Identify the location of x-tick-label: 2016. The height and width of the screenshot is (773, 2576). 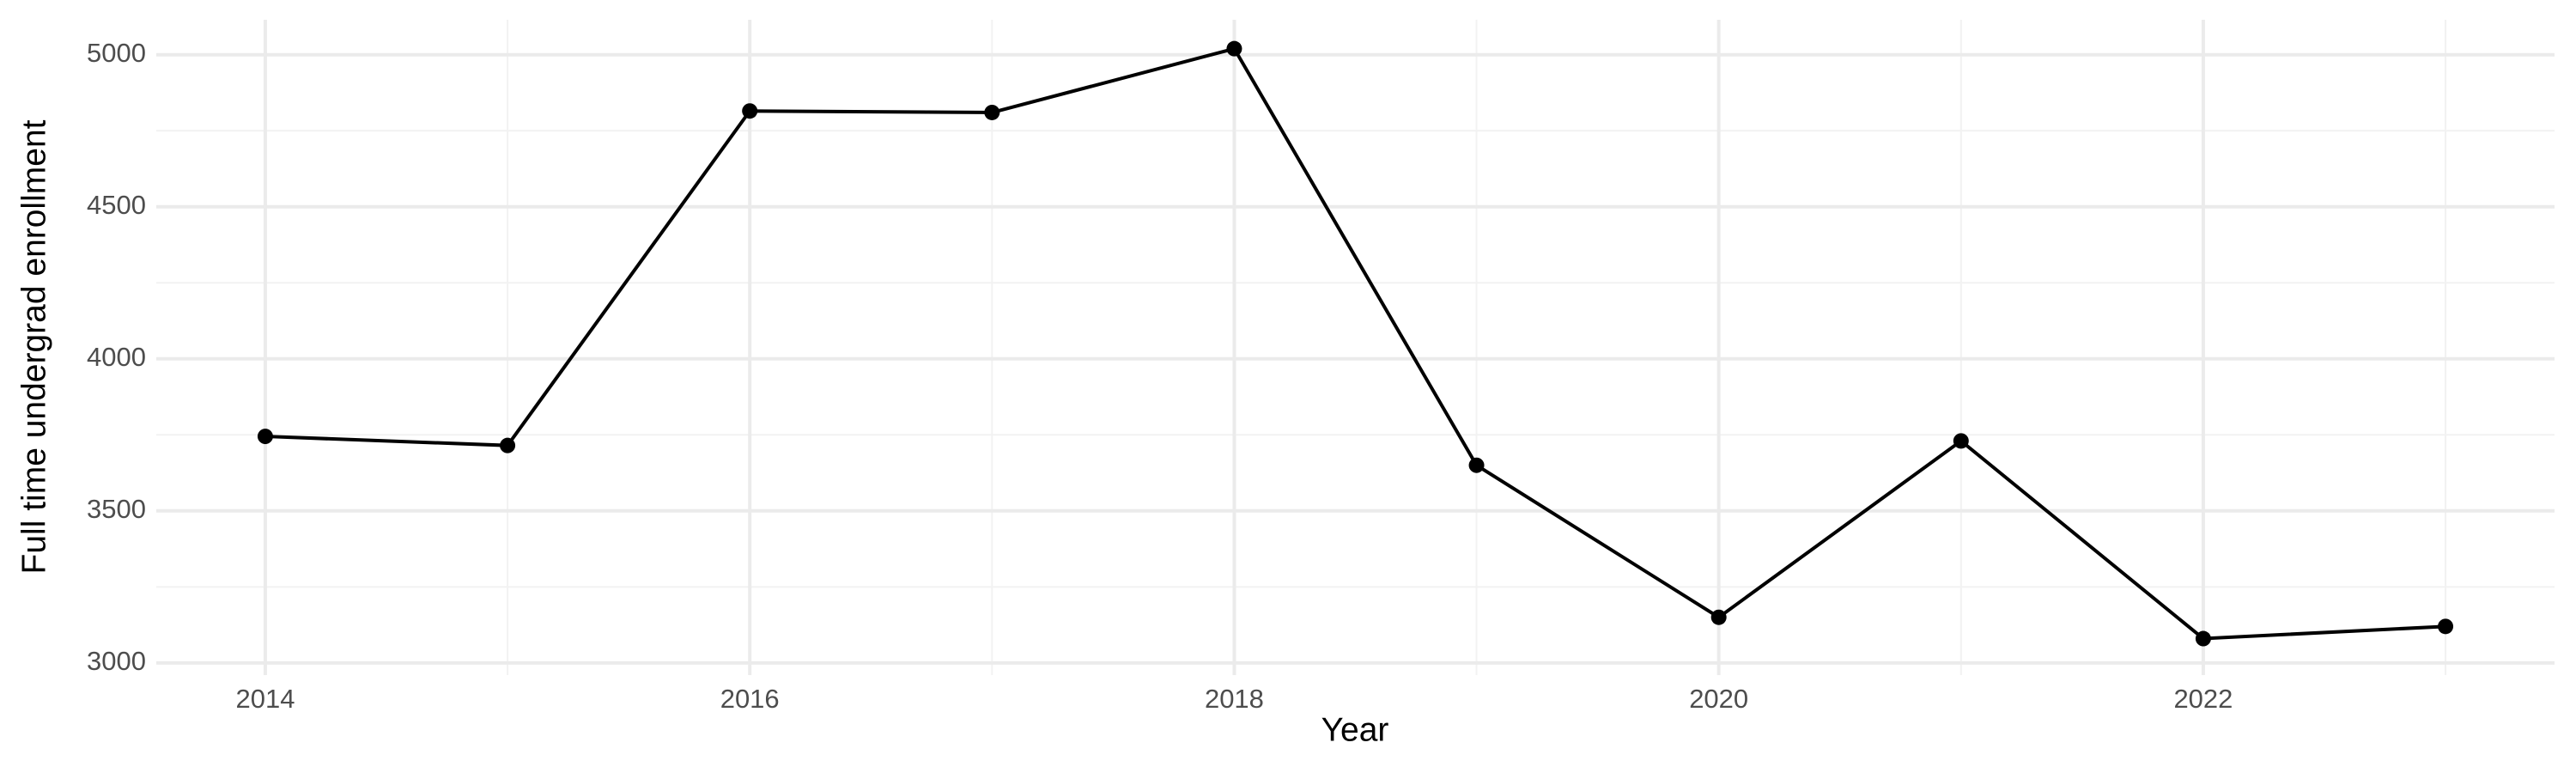
(750, 699).